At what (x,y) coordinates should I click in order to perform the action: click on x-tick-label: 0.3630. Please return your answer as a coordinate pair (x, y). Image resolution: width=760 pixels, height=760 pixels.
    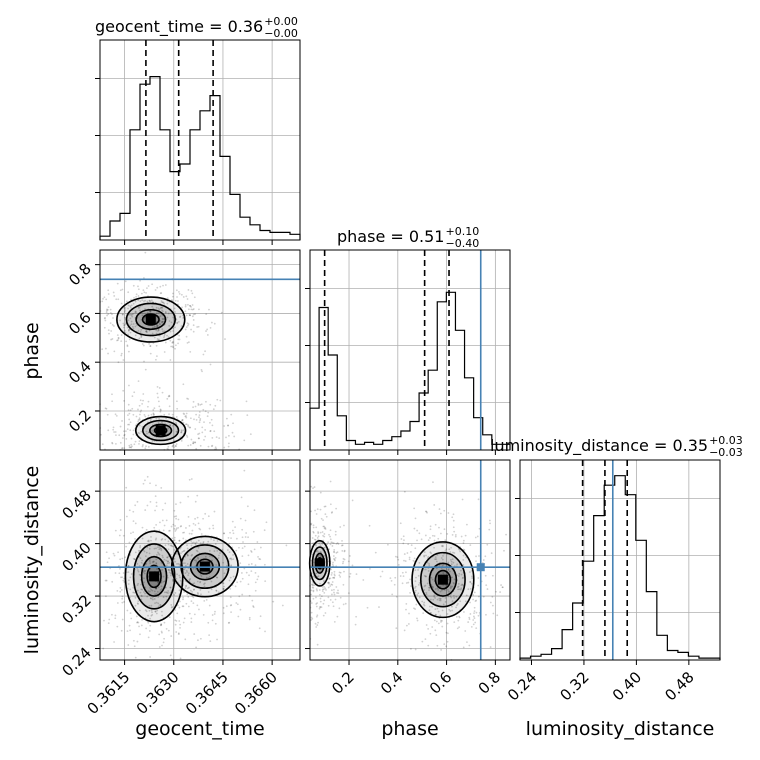
    Looking at the image, I should click on (158, 693).